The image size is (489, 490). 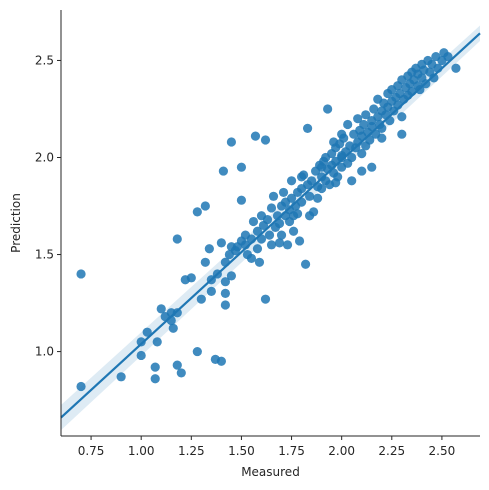 What do you see at coordinates (442, 451) in the screenshot?
I see `x-tick-label: 2.50` at bounding box center [442, 451].